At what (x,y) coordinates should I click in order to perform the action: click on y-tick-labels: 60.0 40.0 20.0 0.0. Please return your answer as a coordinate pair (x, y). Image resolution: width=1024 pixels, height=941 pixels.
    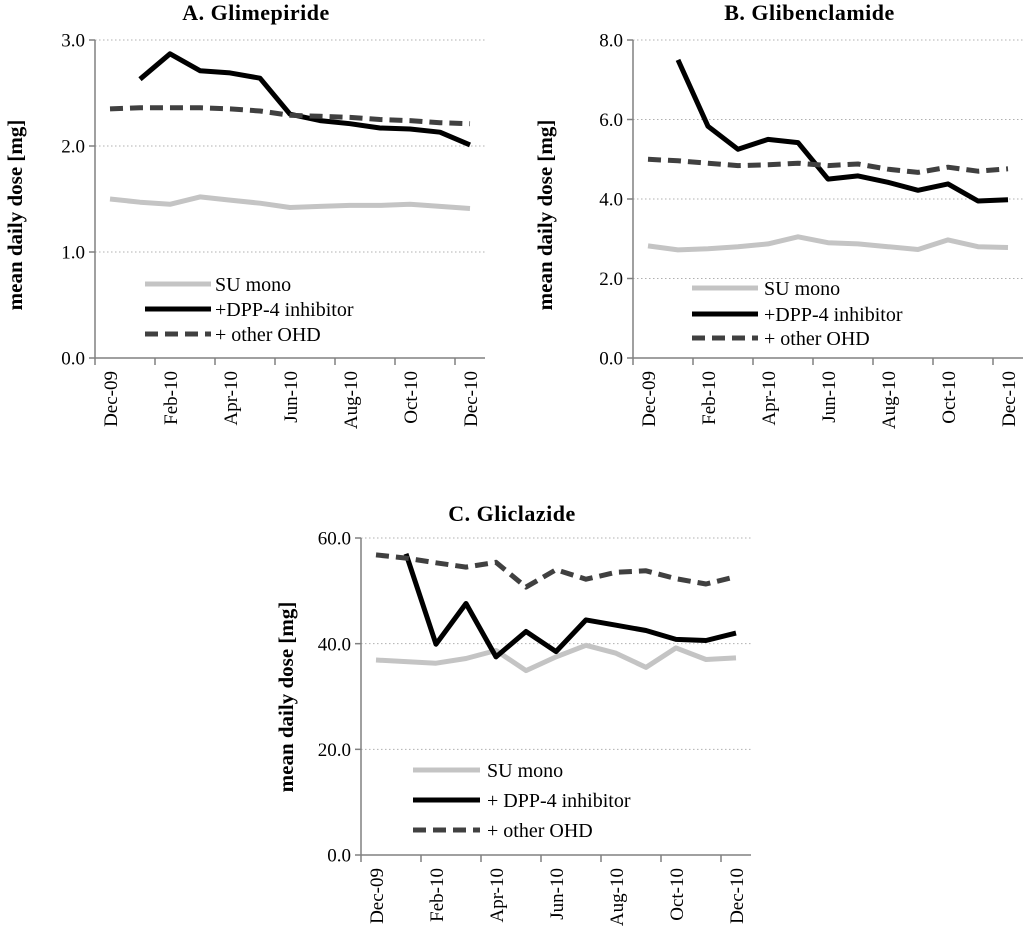
    Looking at the image, I should click on (334, 698).